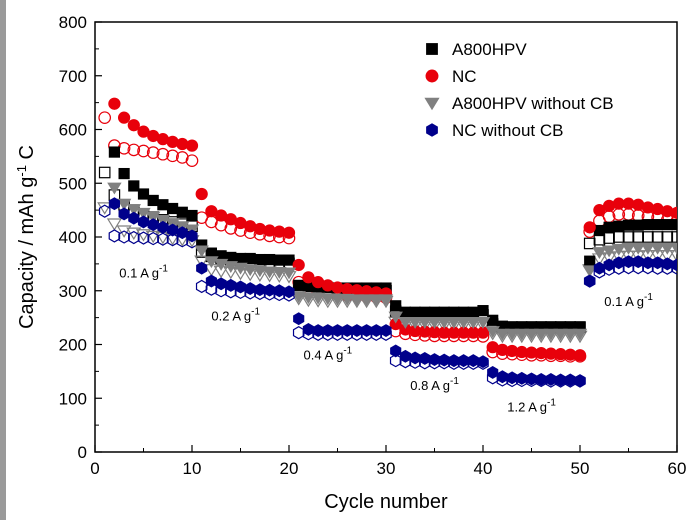 This screenshot has width=690, height=520. Describe the element at coordinates (507, 130) in the screenshot. I see `legend-label: NC without CB` at that location.